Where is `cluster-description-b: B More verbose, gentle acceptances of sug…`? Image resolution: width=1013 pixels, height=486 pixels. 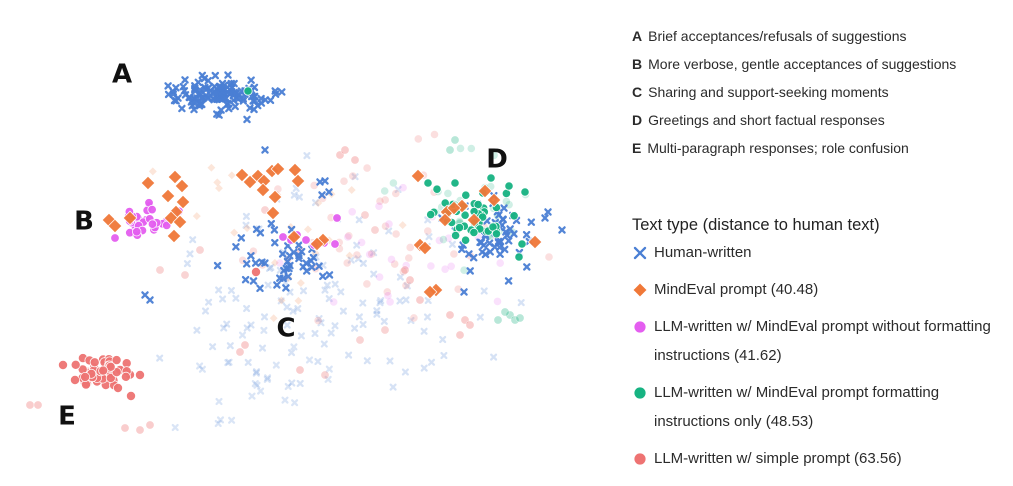 cluster-description-b: B More verbose, gentle acceptances of sug… is located at coordinates (817, 64).